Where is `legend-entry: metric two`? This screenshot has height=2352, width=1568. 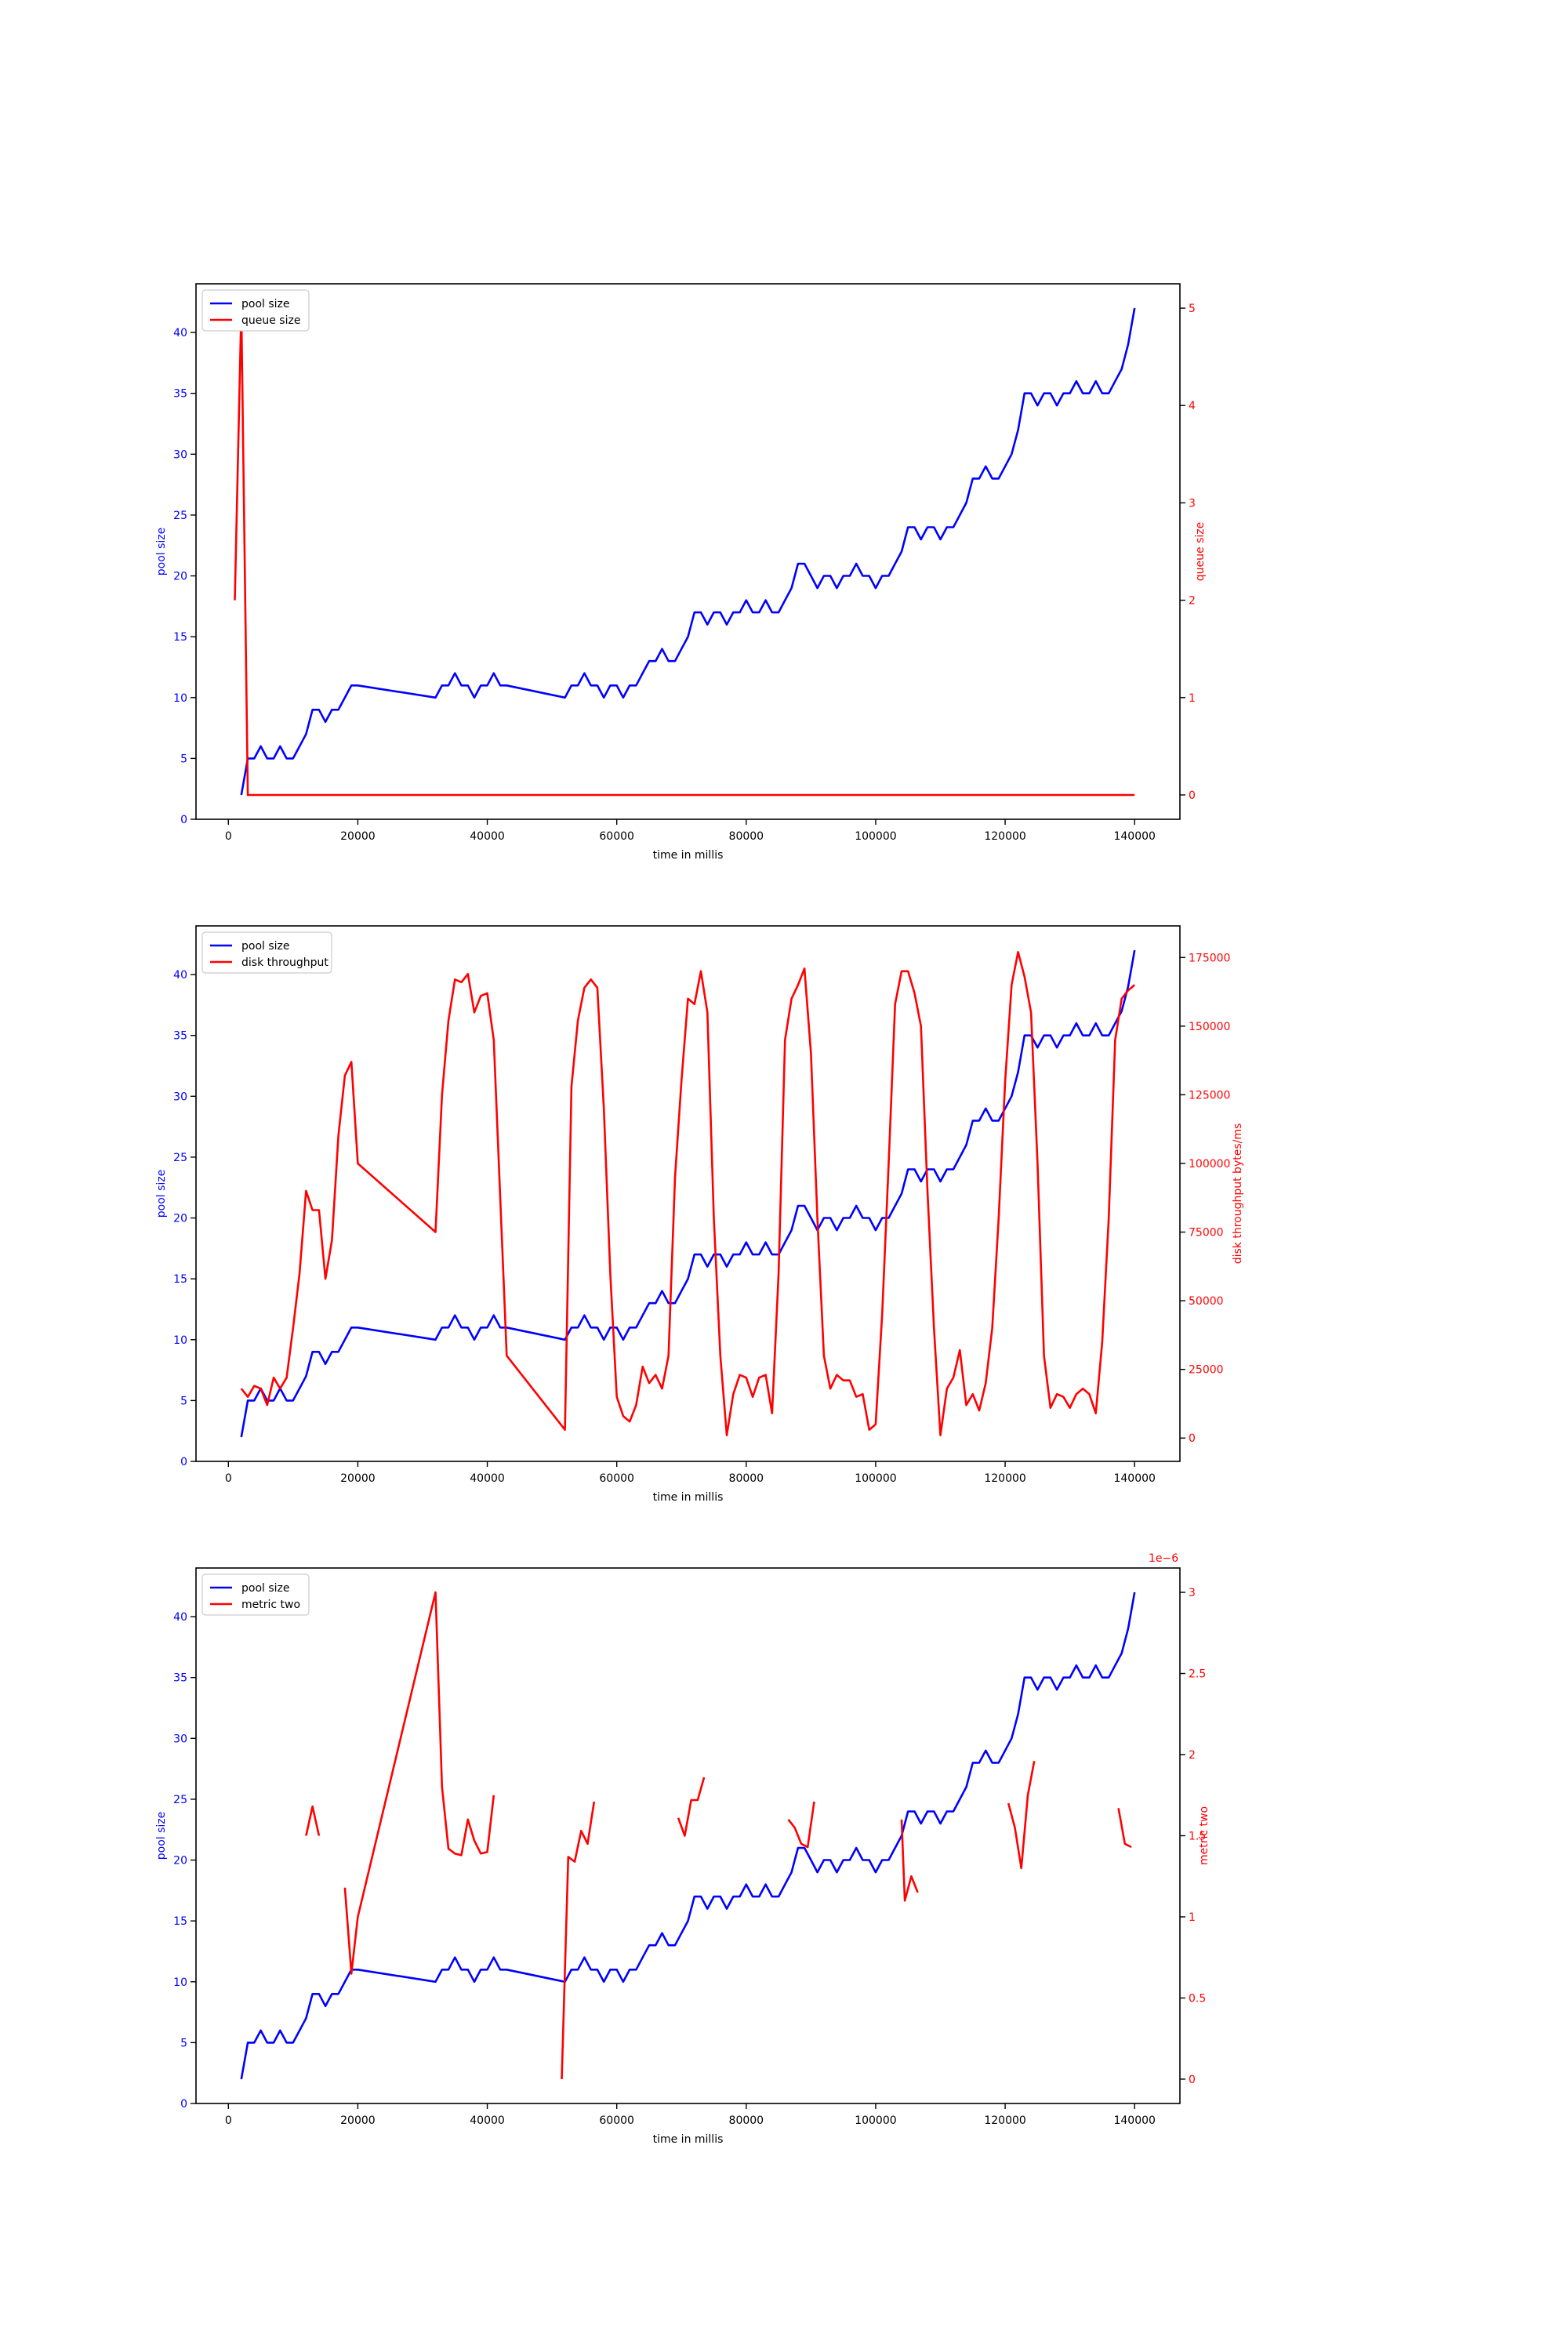
legend-entry: metric two is located at coordinates (270, 1605).